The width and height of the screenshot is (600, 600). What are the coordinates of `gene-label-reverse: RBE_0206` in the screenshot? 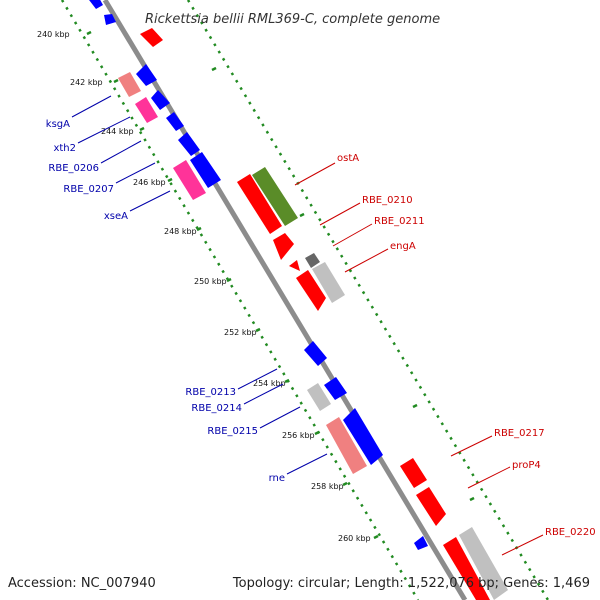 It's located at (73, 168).